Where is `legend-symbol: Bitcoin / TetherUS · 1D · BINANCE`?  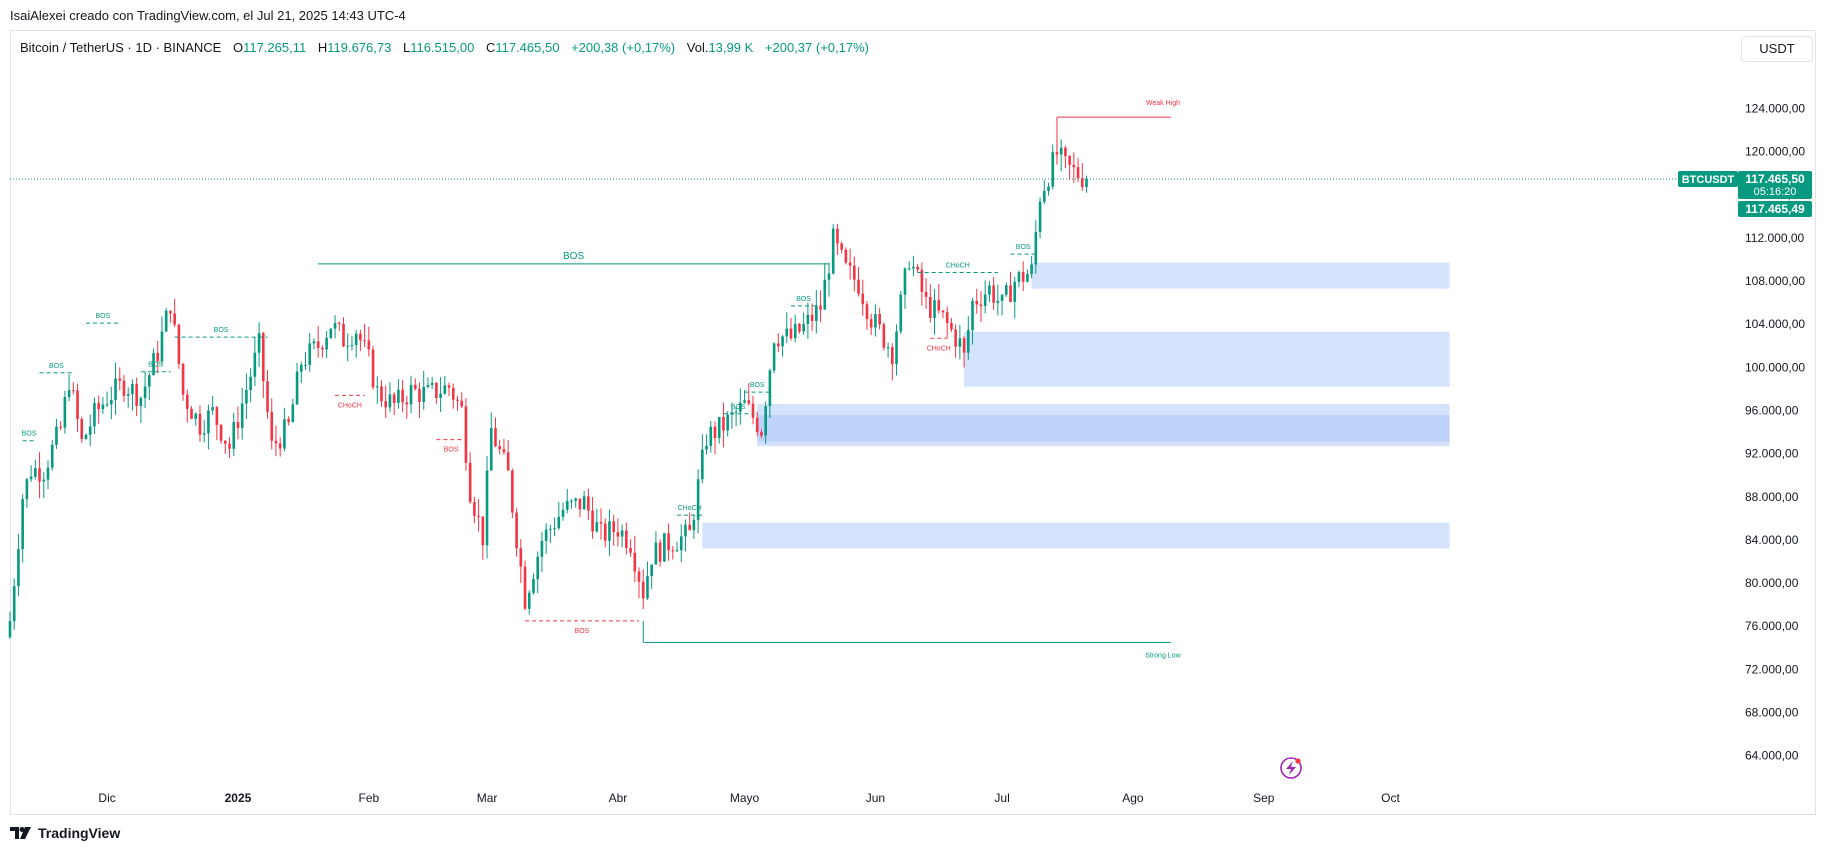
legend-symbol: Bitcoin / TetherUS · 1D · BINANCE is located at coordinates (121, 47).